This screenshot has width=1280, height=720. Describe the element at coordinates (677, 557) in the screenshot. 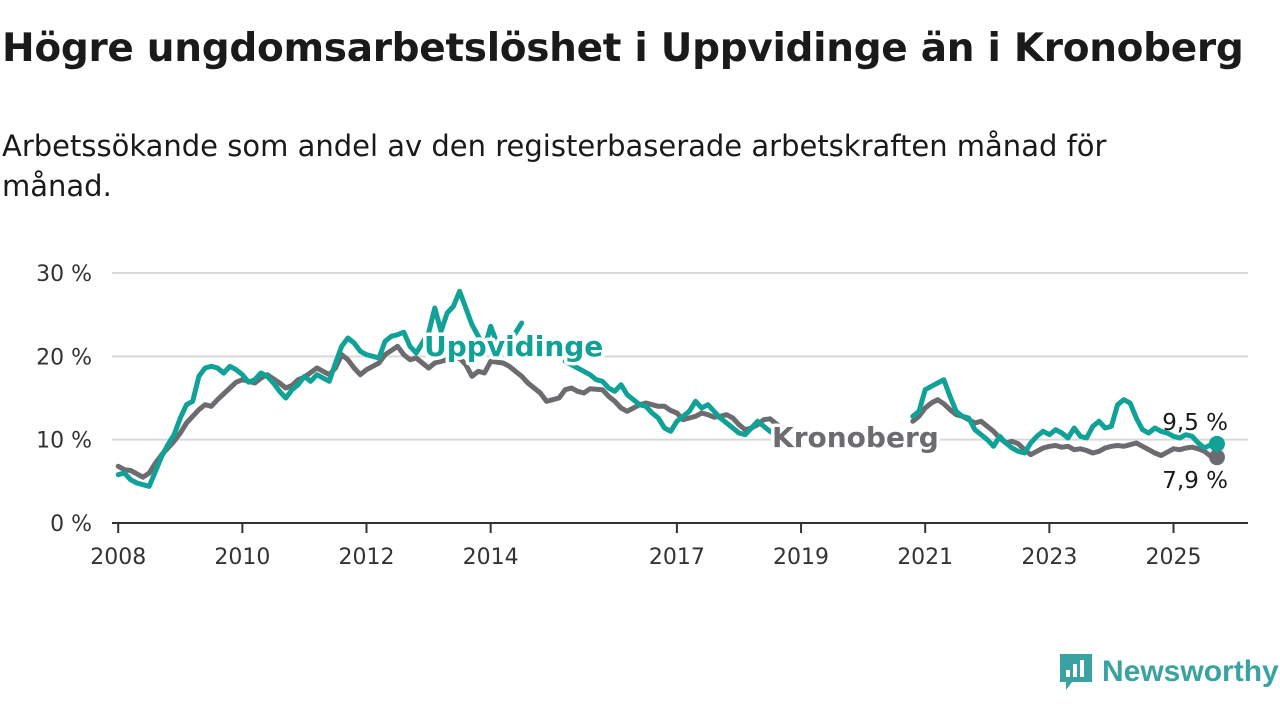

I see `x-tick-label: 2017` at that location.